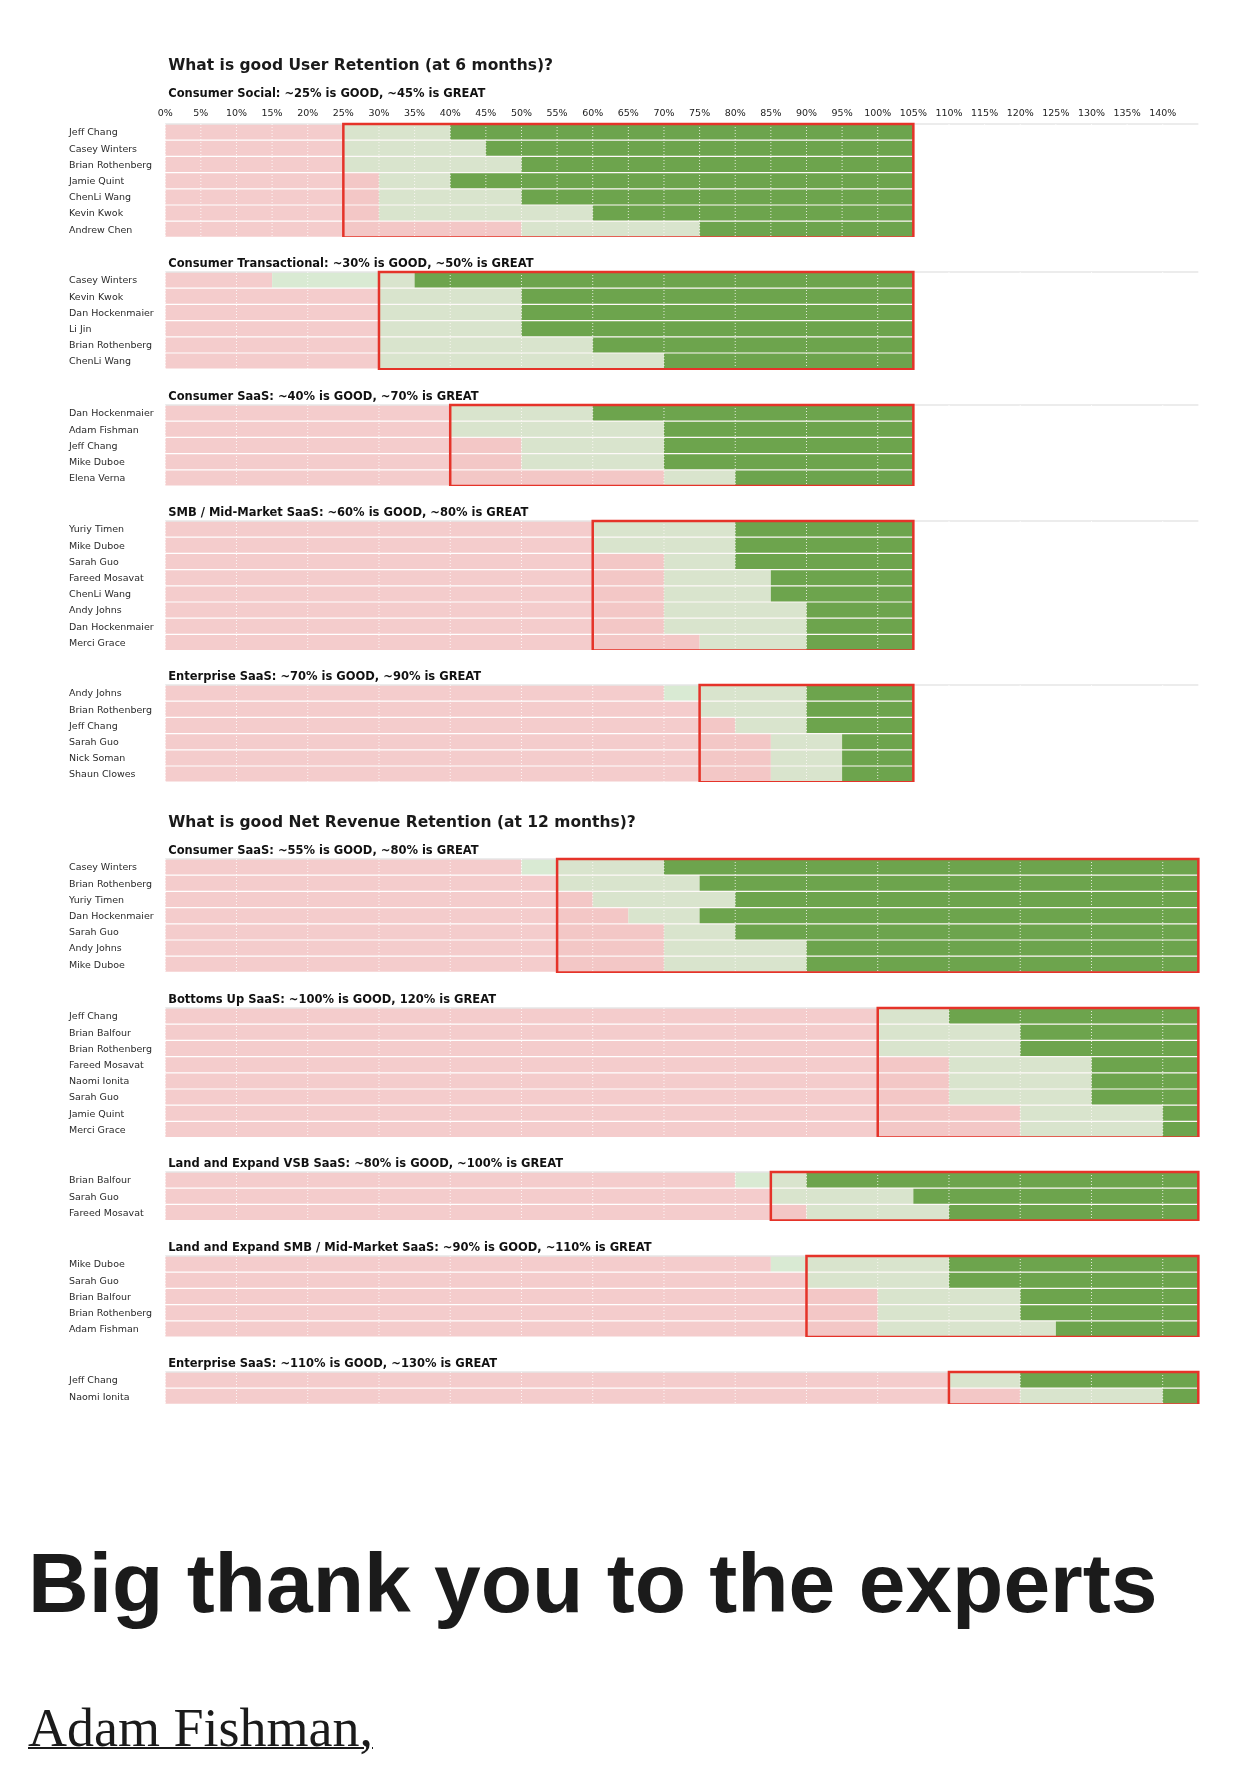  I want to click on x-tick-label: 70%, so click(664, 112).